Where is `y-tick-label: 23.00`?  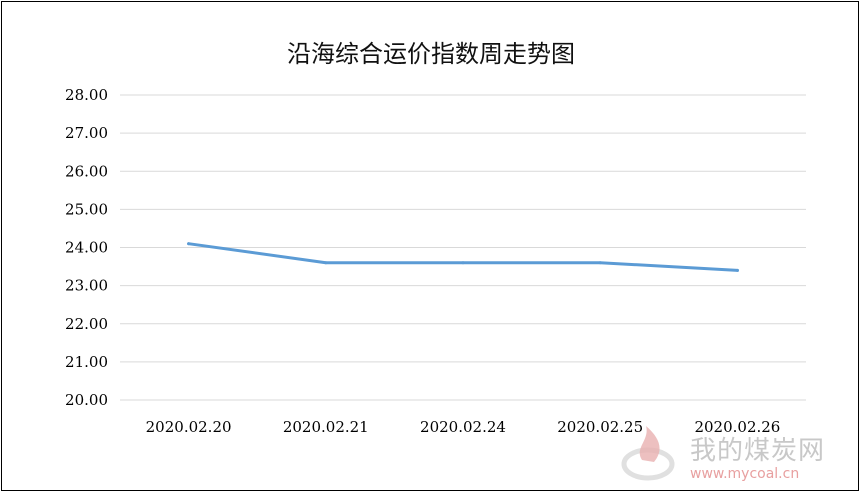 y-tick-label: 23.00 is located at coordinates (86, 286).